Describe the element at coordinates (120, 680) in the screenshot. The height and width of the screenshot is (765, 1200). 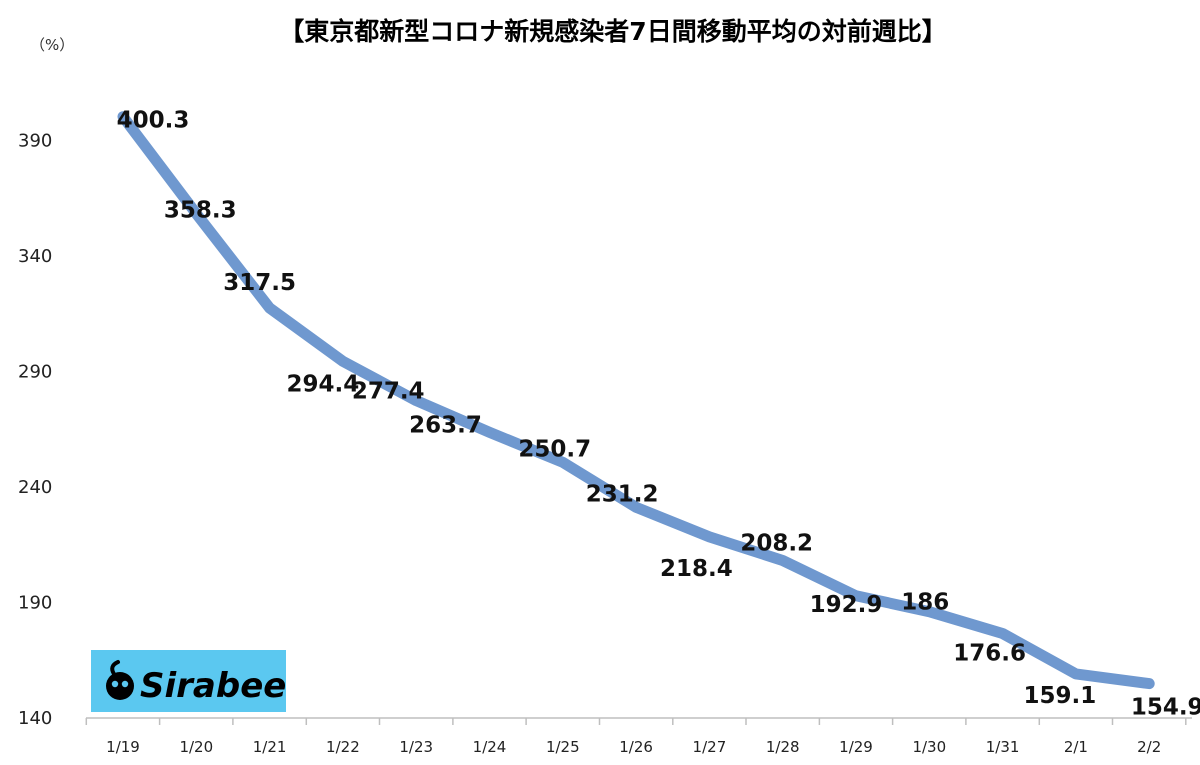
I see `logo-mascot-icon` at that location.